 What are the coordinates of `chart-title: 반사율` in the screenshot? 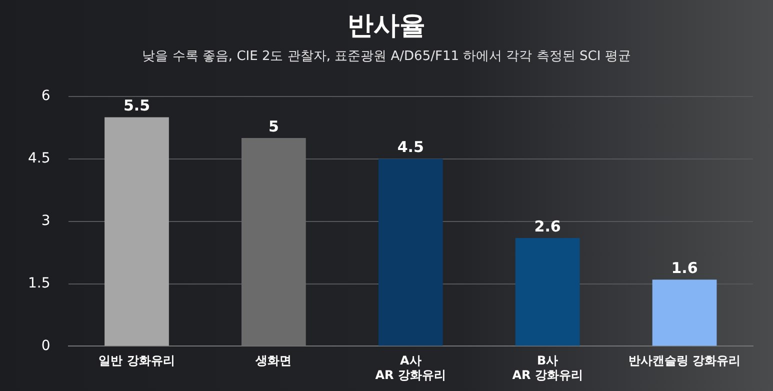 It's located at (386, 26).